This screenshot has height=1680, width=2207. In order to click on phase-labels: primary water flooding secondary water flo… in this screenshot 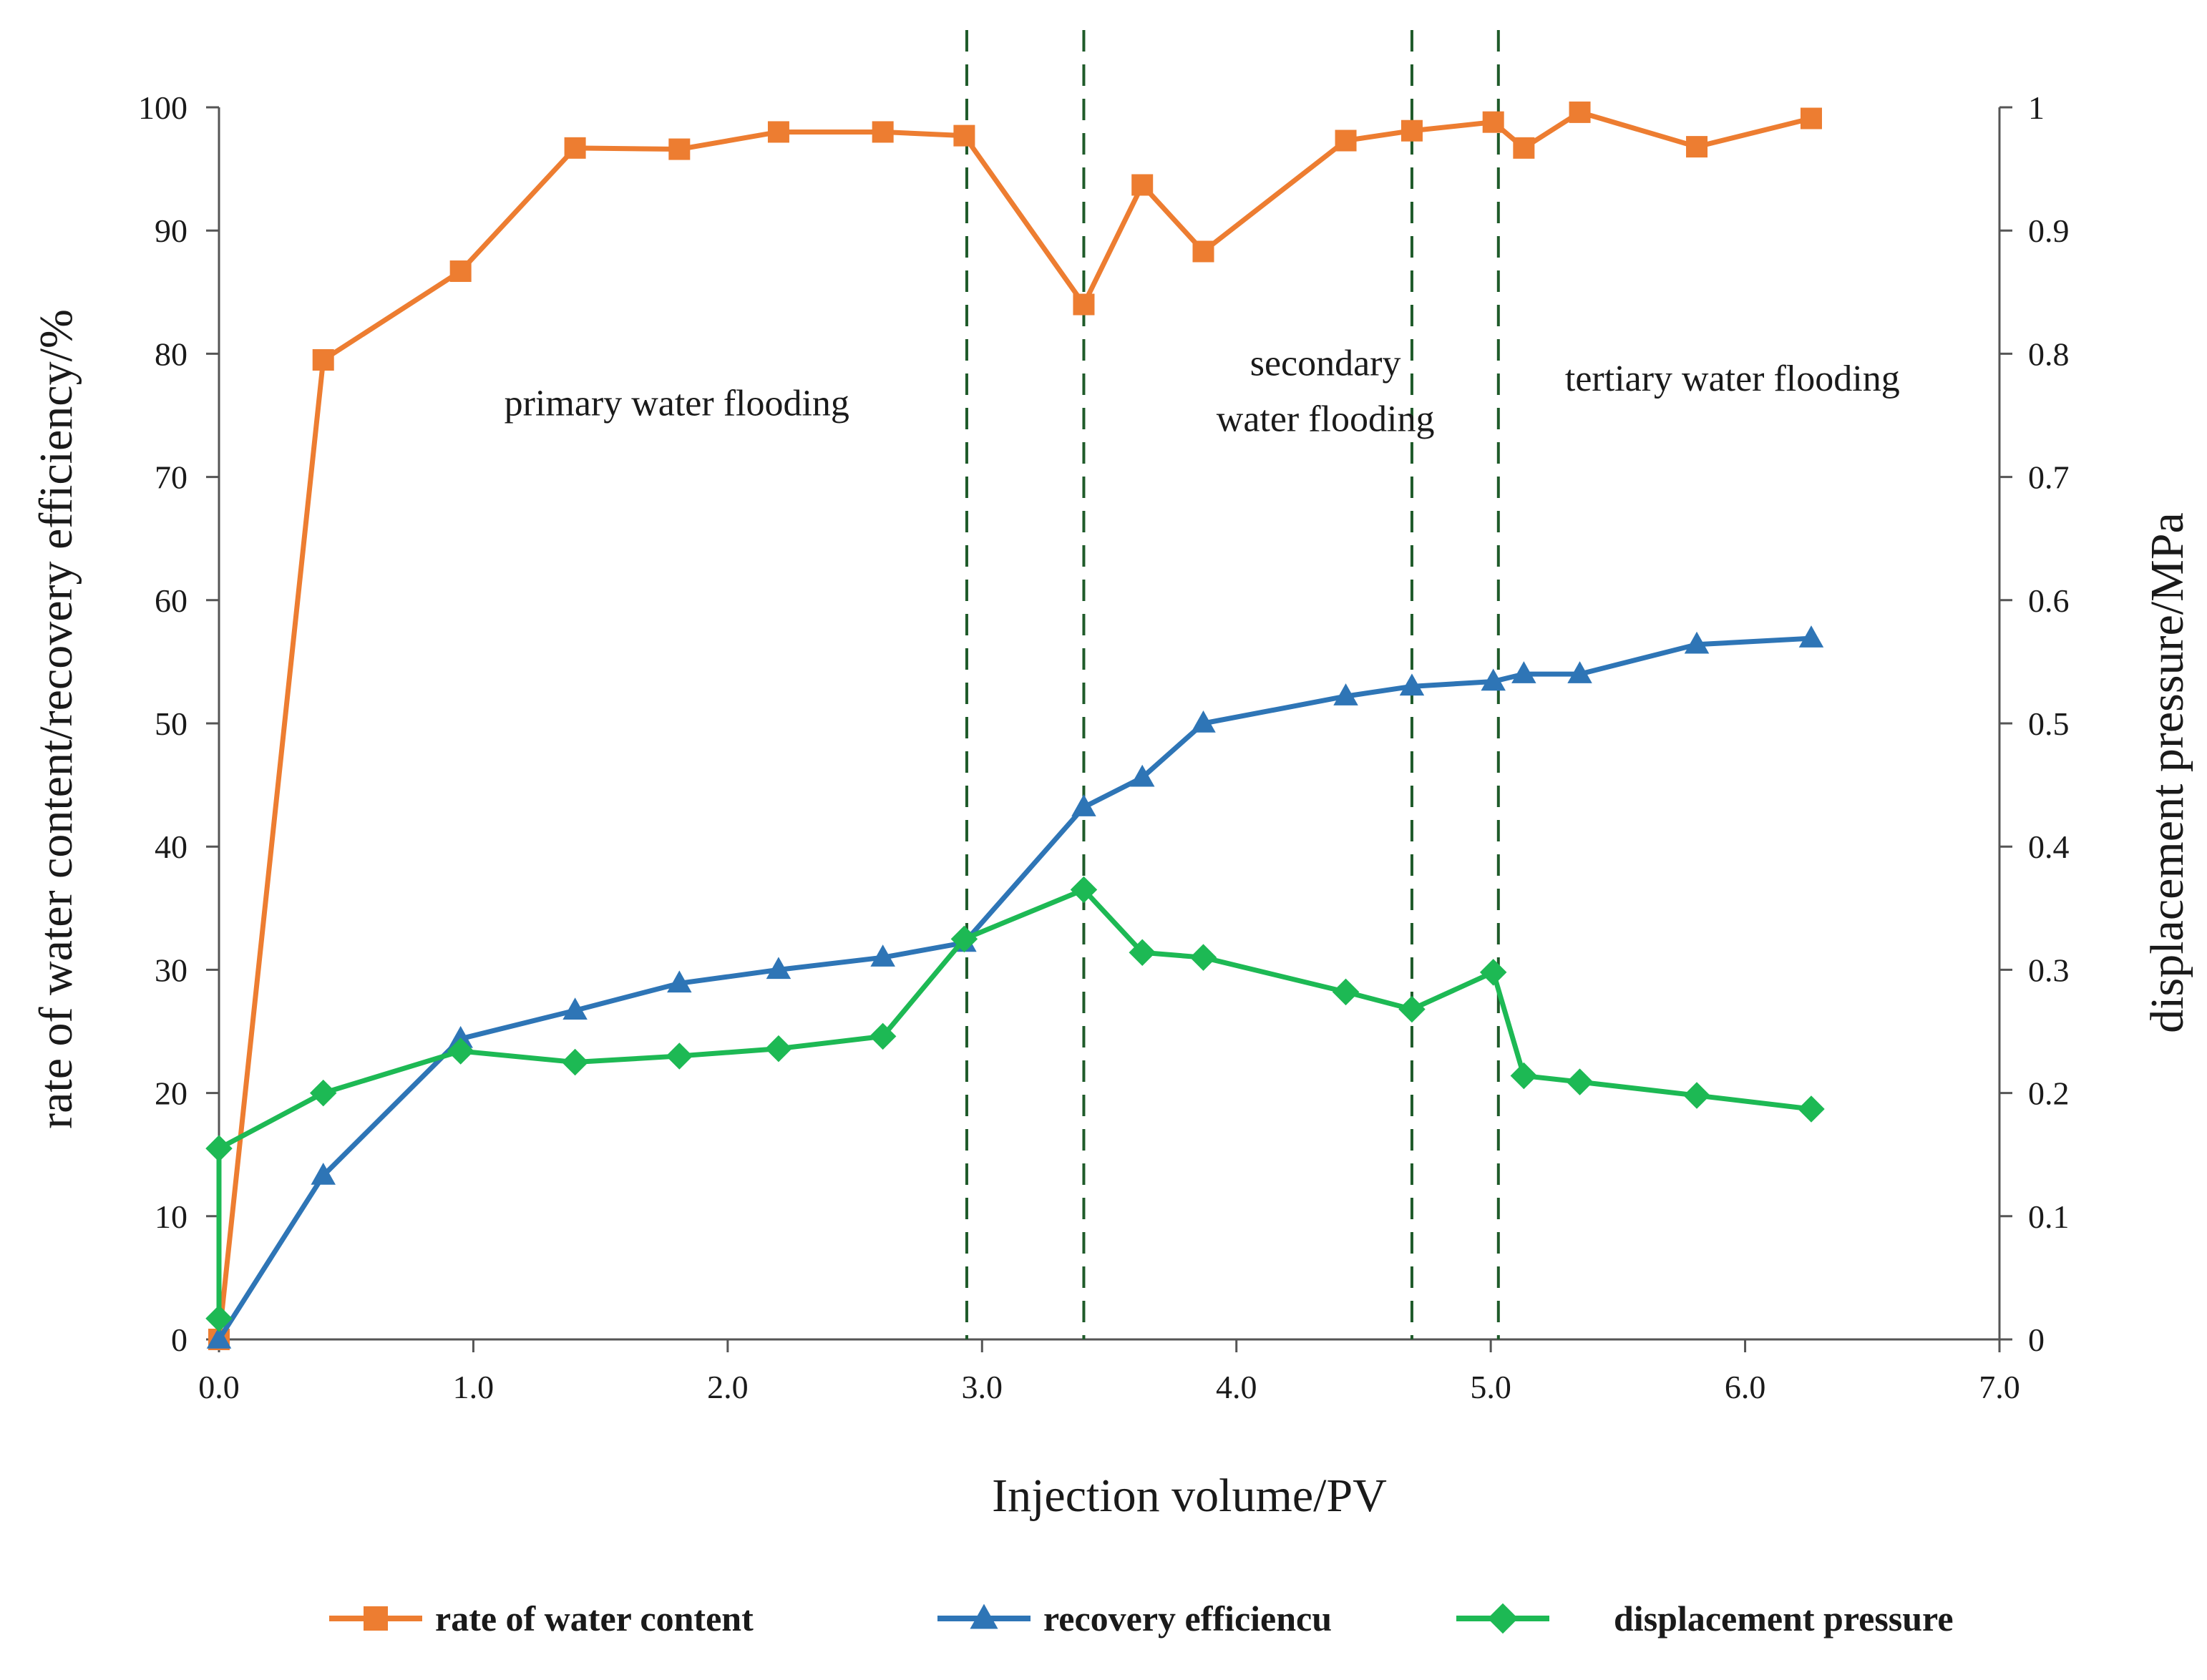, I will do `click(1202, 391)`.